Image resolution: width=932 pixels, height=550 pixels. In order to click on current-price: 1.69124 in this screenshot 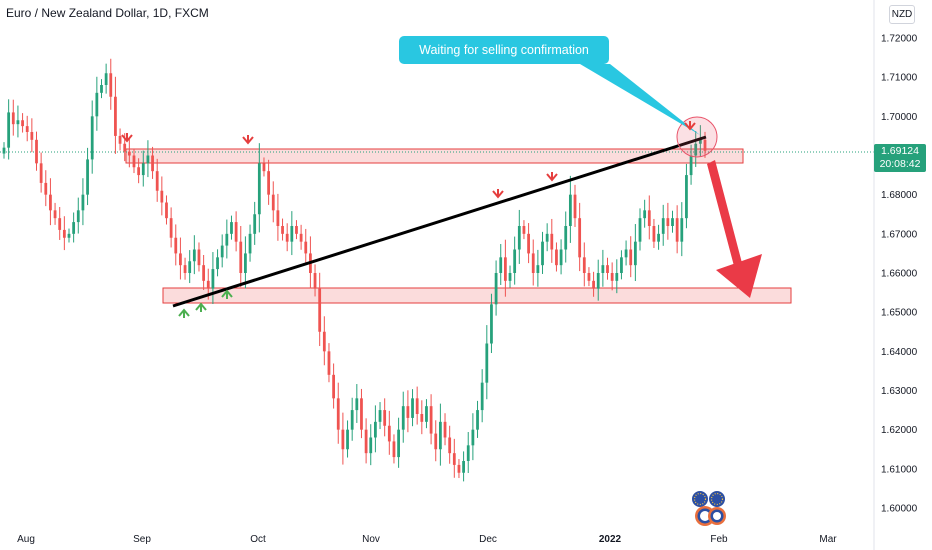, I will do `click(900, 151)`.